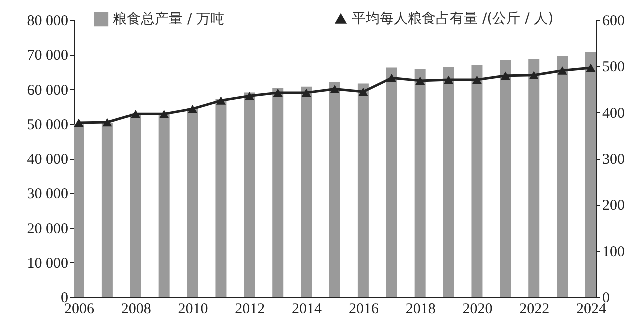 Image resolution: width=639 pixels, height=330 pixels. I want to click on y-tick-label: 40 000, so click(47, 160).